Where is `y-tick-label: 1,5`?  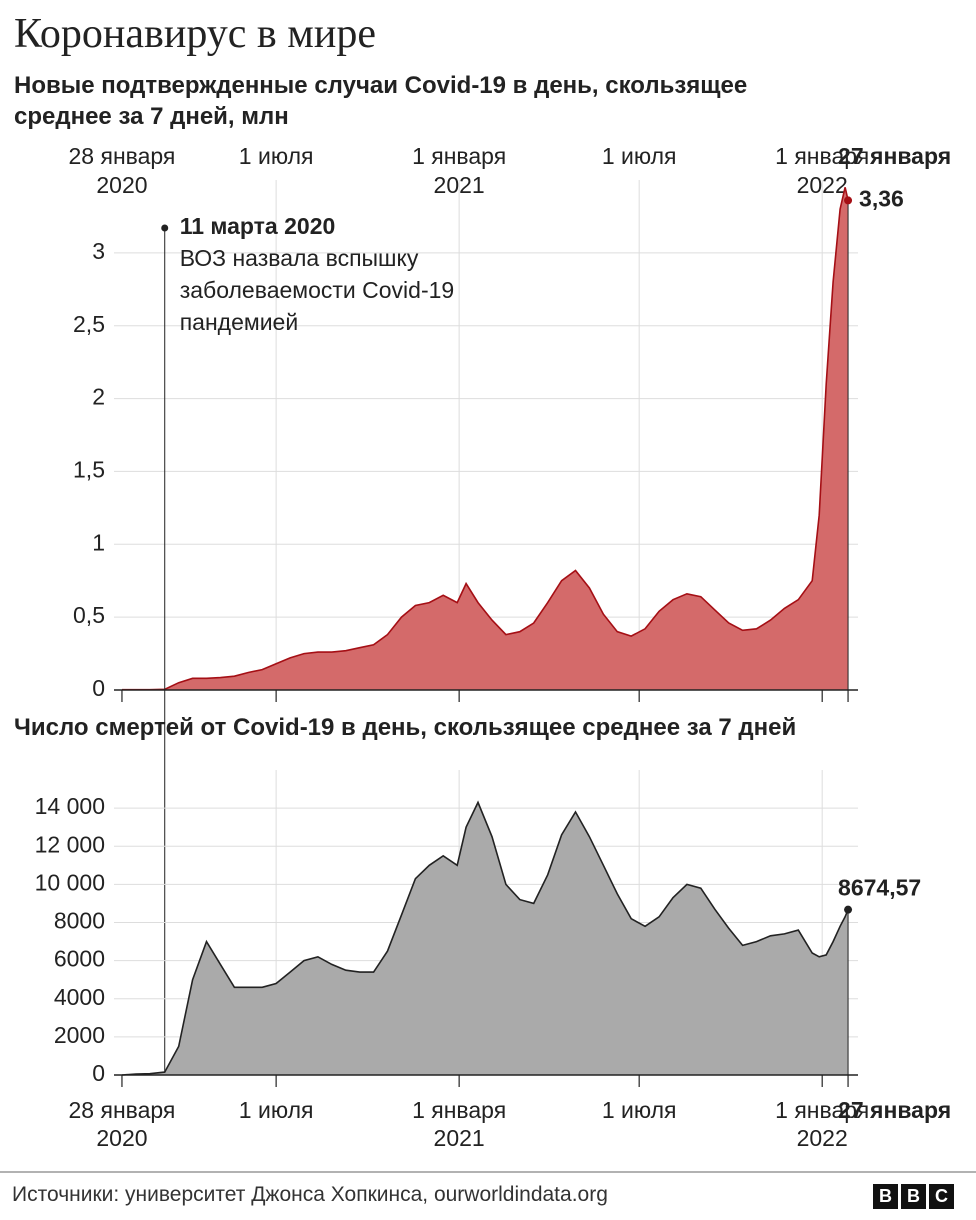 y-tick-label: 1,5 is located at coordinates (89, 470).